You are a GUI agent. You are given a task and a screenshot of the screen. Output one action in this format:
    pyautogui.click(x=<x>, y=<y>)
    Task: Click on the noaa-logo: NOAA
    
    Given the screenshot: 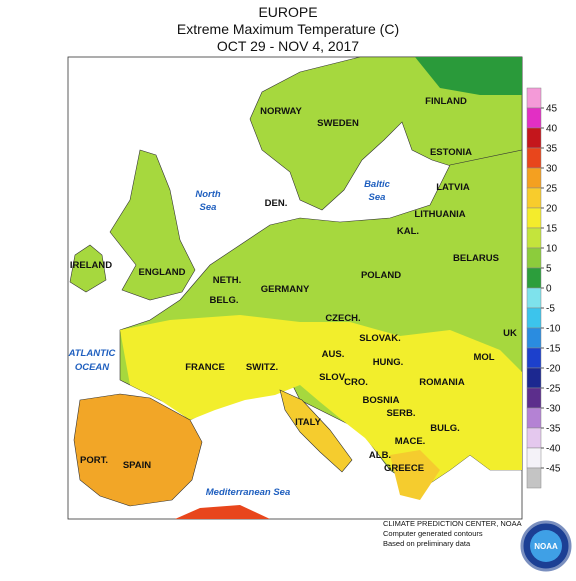 What is the action you would take?
    pyautogui.click(x=546, y=546)
    